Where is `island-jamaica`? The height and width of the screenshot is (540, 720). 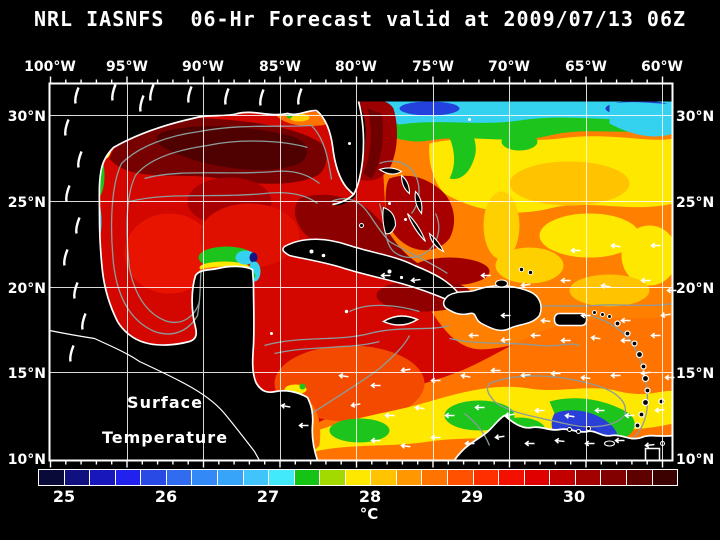 island-jamaica is located at coordinates (400, 320).